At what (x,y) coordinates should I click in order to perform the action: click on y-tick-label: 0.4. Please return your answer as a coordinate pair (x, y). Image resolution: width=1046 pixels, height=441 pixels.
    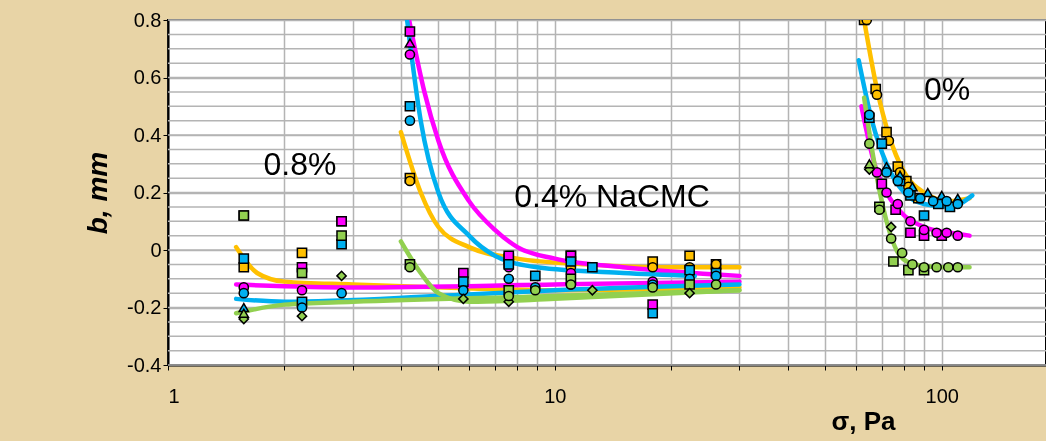
    Looking at the image, I should click on (147, 134).